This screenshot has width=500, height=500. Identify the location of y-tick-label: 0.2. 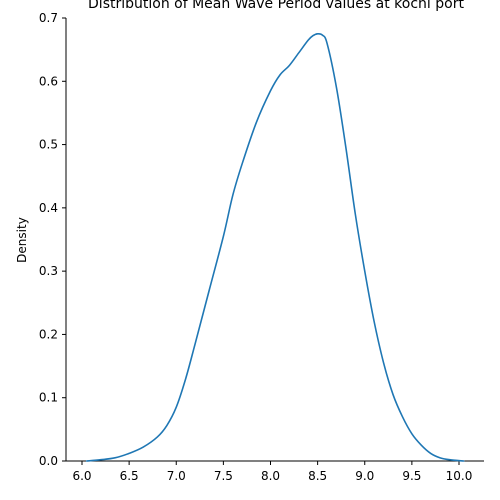
(48, 334).